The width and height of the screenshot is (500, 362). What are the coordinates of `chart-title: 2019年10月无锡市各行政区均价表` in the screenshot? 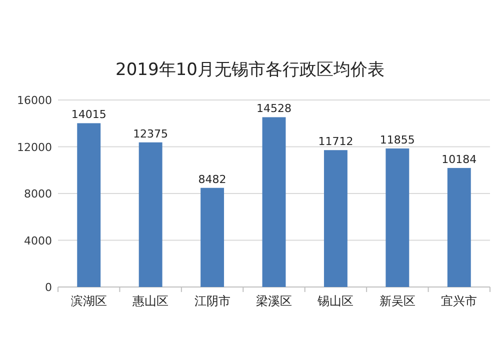 It's located at (250, 70).